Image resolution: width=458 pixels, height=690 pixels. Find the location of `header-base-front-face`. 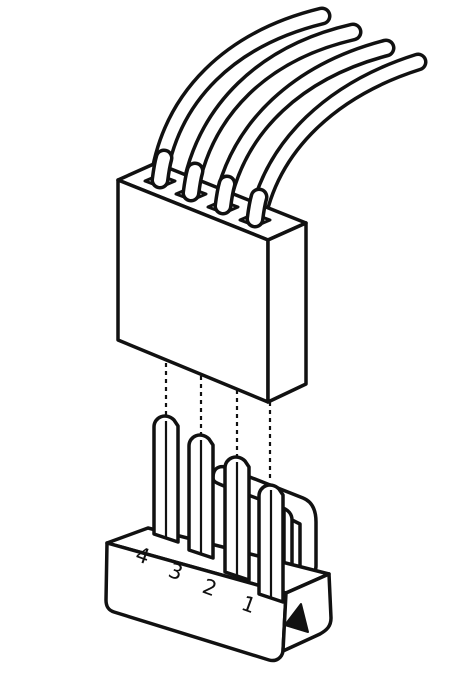

header-base-front-face is located at coordinates (196, 602).